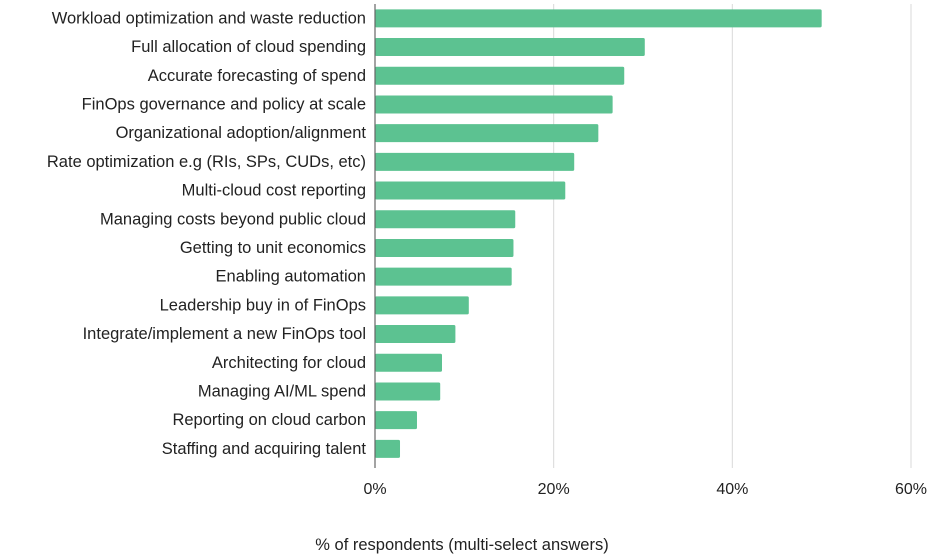  What do you see at coordinates (461, 545) in the screenshot?
I see `x-axis-title: % of respondents (multi-select answers)` at bounding box center [461, 545].